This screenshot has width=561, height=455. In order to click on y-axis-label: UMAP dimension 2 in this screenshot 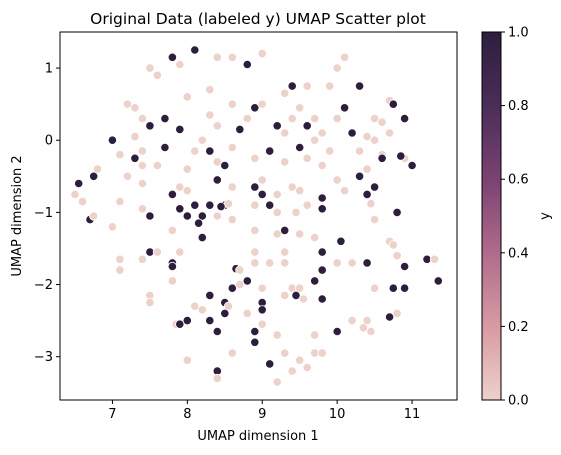, I will do `click(17, 215)`.